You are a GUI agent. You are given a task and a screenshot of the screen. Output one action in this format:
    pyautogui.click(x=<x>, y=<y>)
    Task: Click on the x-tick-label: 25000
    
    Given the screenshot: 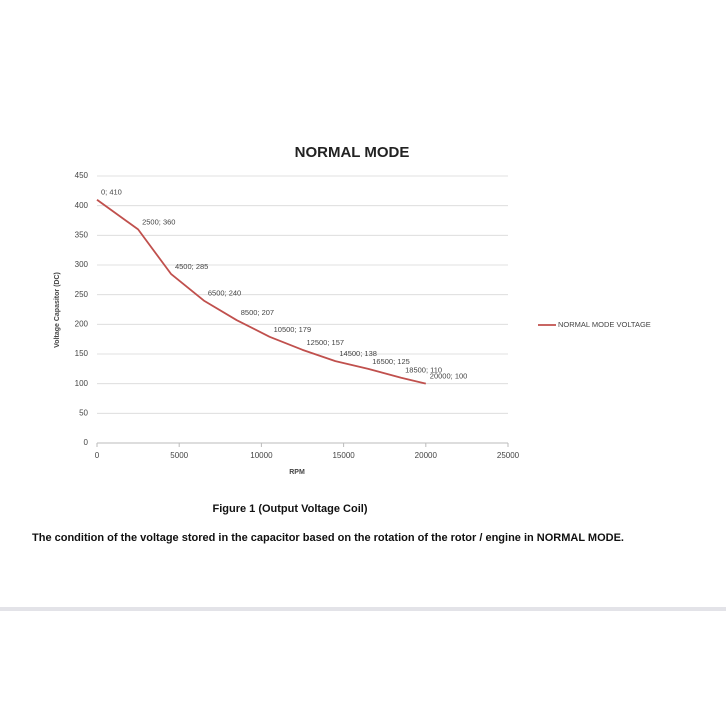 What is the action you would take?
    pyautogui.click(x=508, y=455)
    